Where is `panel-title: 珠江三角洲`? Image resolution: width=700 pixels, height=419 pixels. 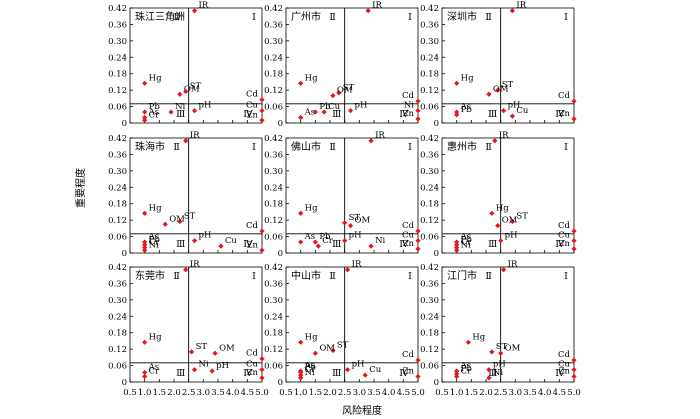
panel-title: 珠江三角洲 is located at coordinates (160, 16).